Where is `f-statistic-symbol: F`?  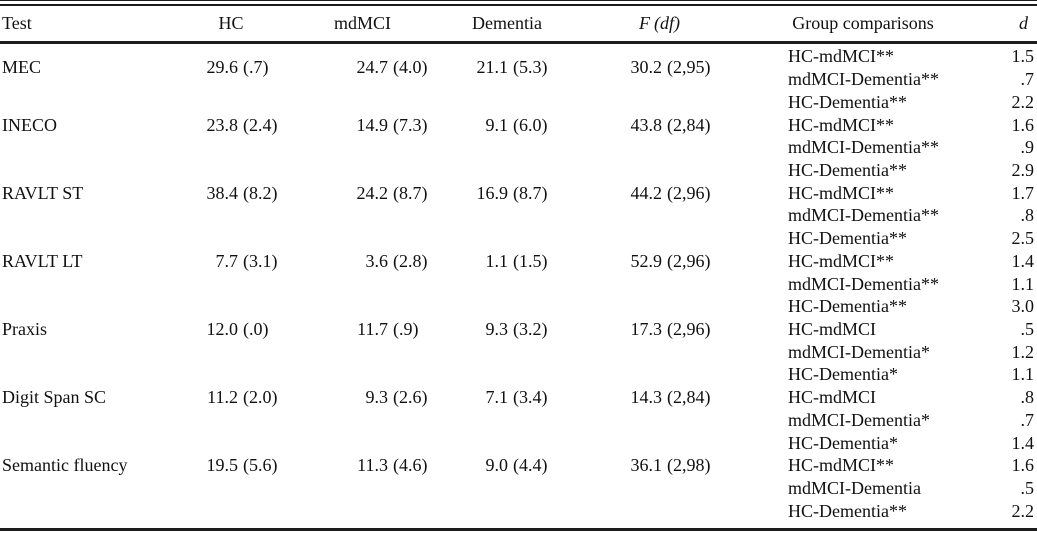
f-statistic-symbol: F is located at coordinates (644, 23).